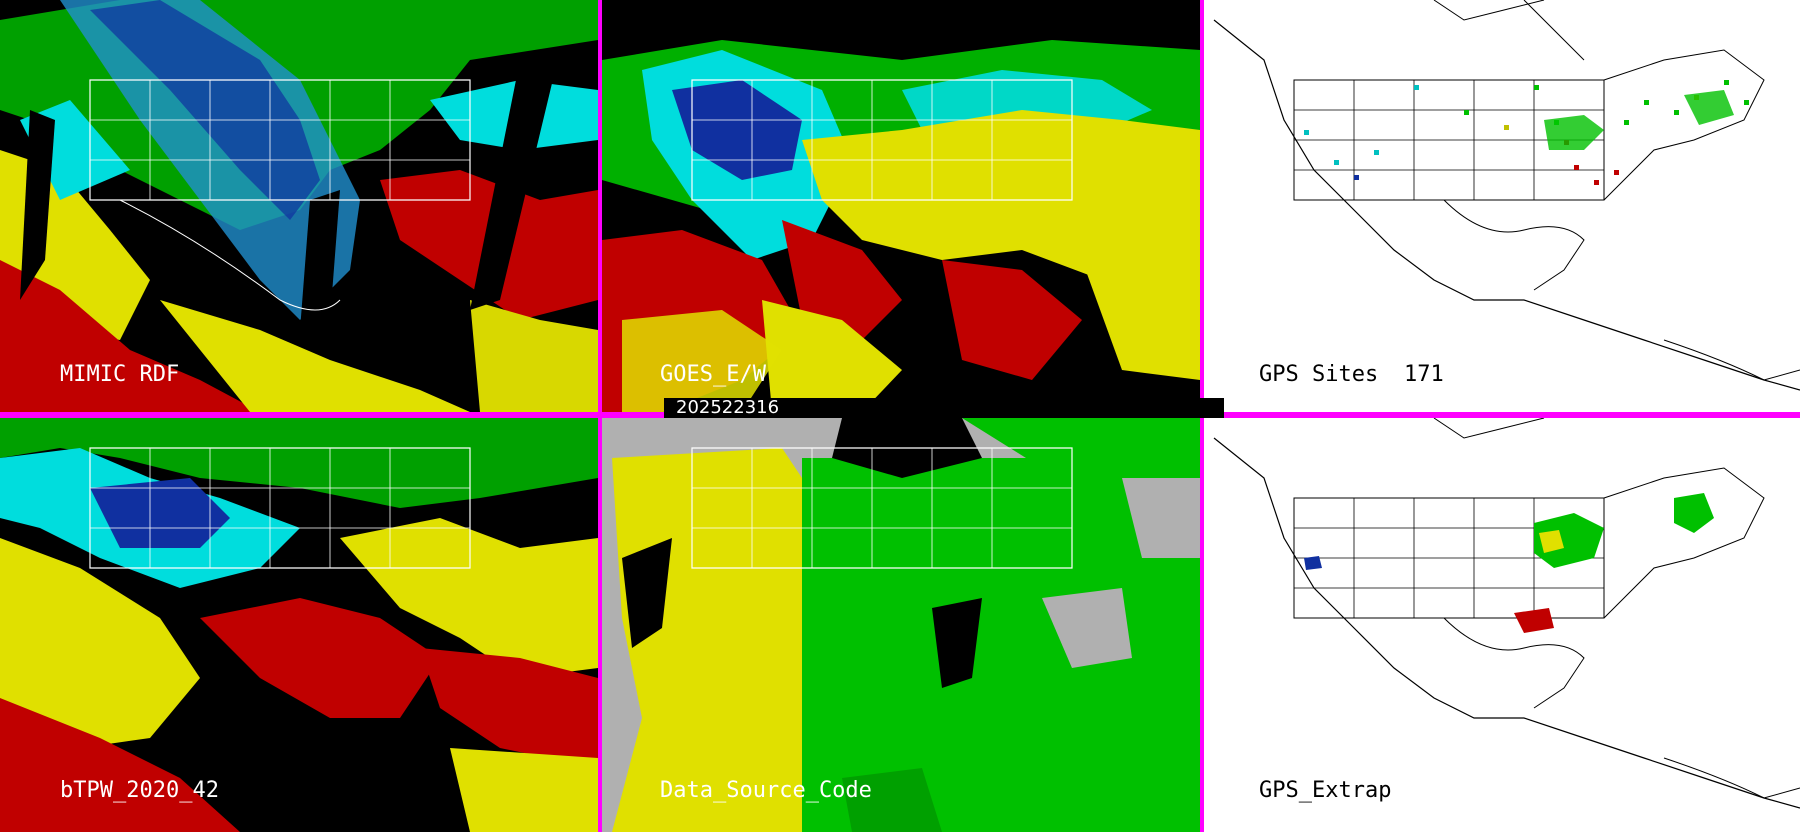 The image size is (1800, 832). Describe the element at coordinates (1694, 513) in the screenshot. I see `gps-extrap-region-northeast` at that location.